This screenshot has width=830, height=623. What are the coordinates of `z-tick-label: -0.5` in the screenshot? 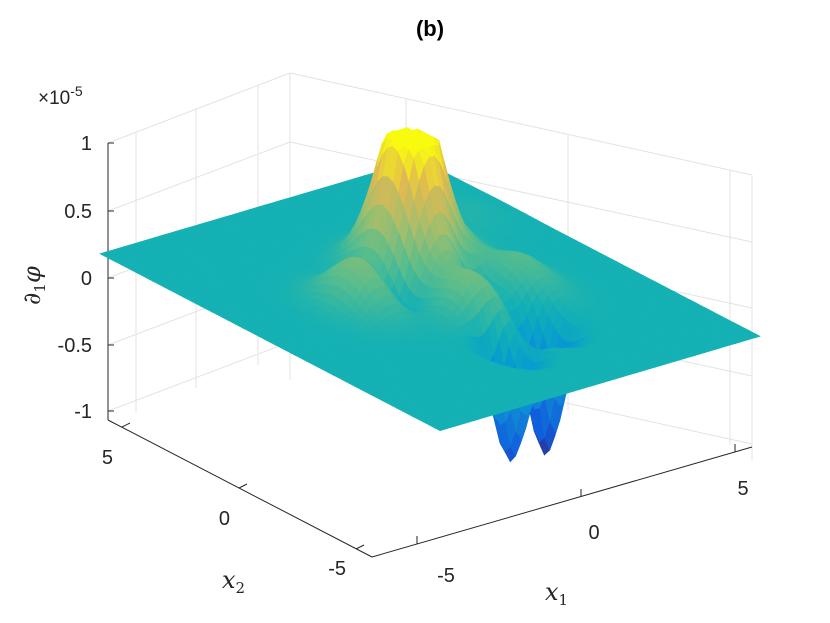 It's located at (75, 346).